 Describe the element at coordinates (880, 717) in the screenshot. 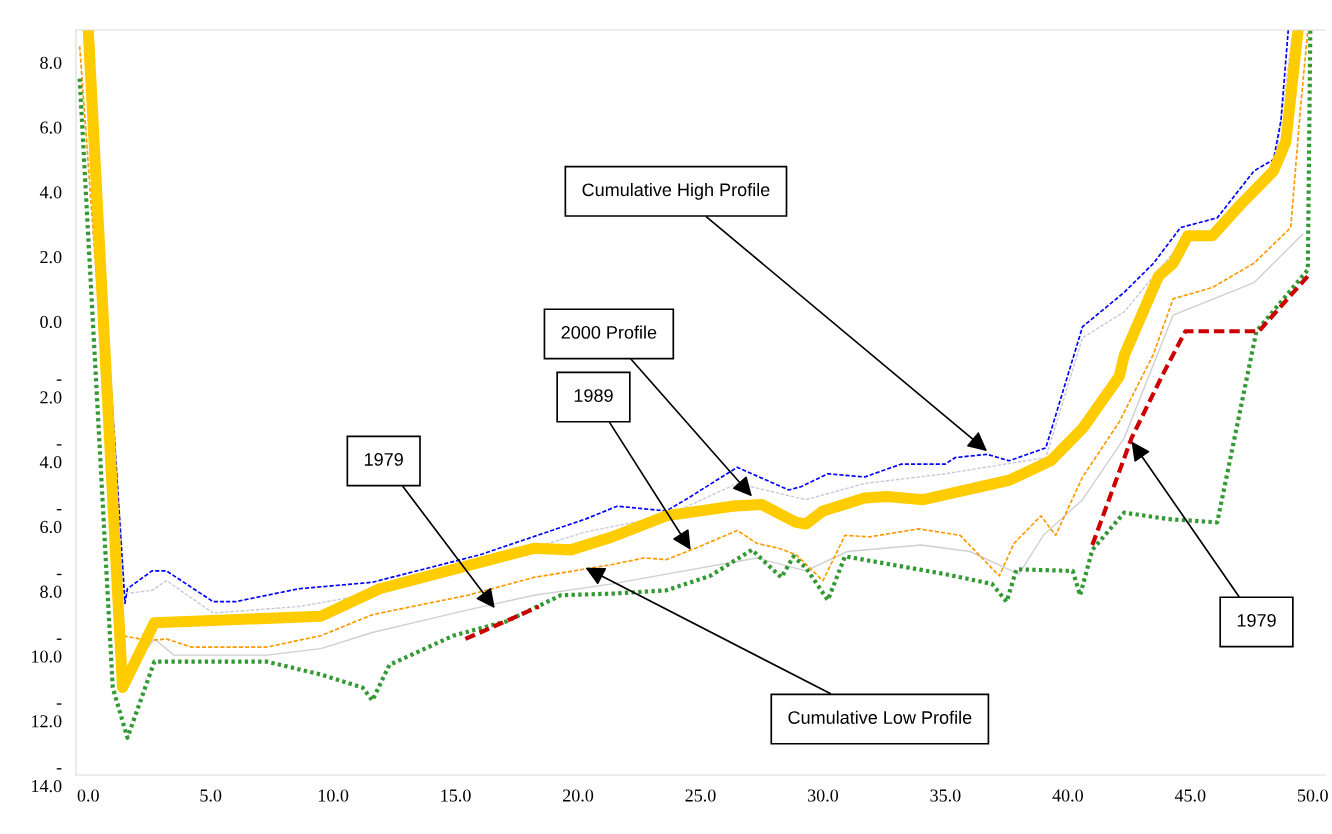

I see `annotation: Cumulative Low Profile` at that location.